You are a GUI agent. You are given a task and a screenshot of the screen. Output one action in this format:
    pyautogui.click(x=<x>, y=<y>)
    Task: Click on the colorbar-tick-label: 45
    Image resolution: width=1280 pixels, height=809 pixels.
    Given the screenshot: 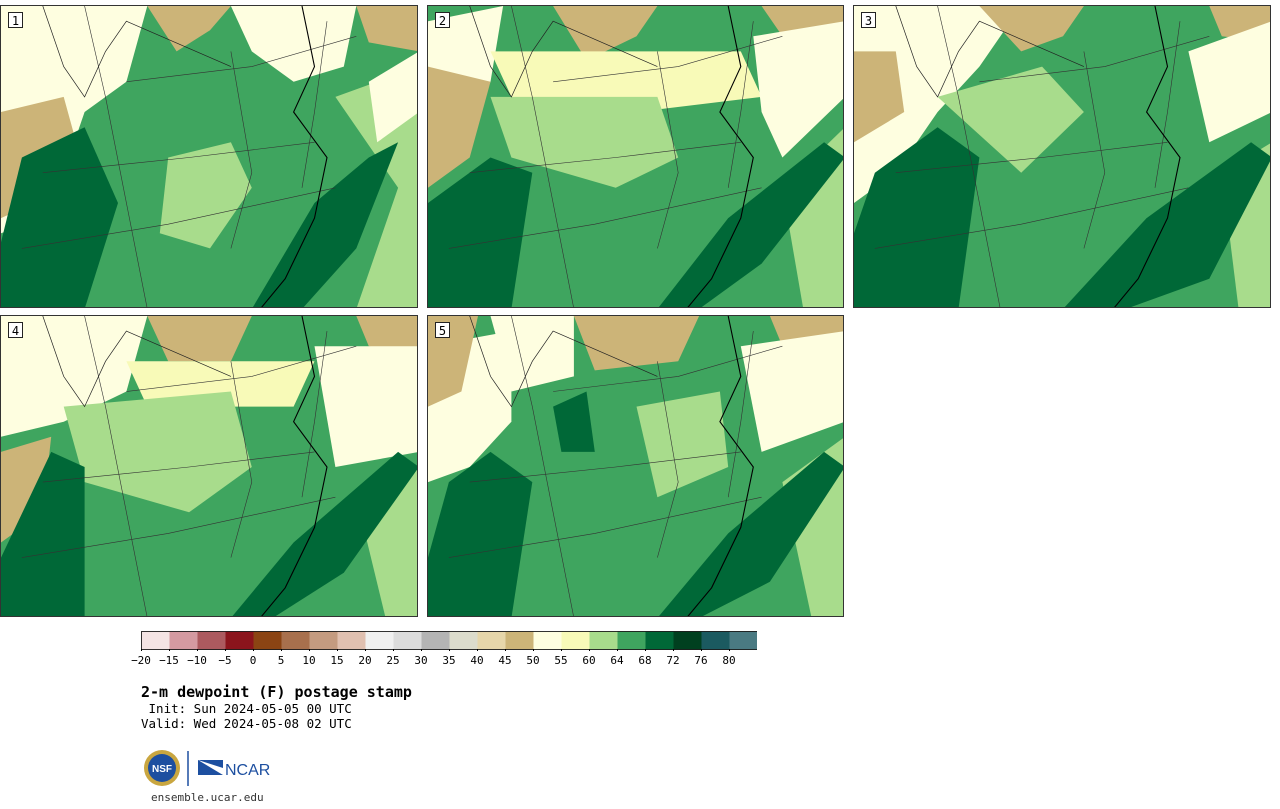 What is the action you would take?
    pyautogui.click(x=505, y=660)
    